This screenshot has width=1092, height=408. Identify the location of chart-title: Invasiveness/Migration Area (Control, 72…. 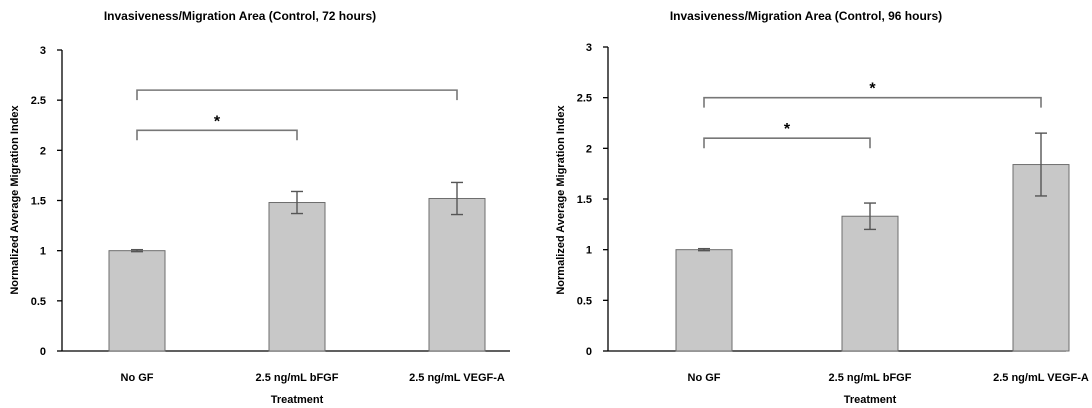
(240, 16).